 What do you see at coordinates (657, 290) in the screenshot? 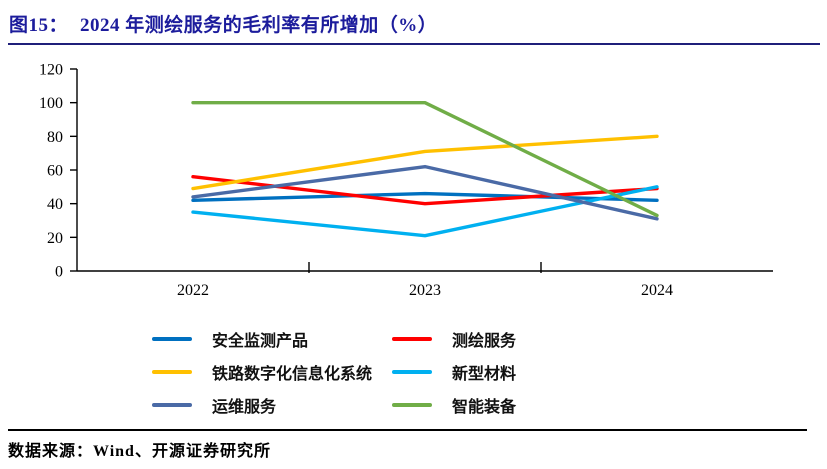
I see `x-tick-label: 2024` at bounding box center [657, 290].